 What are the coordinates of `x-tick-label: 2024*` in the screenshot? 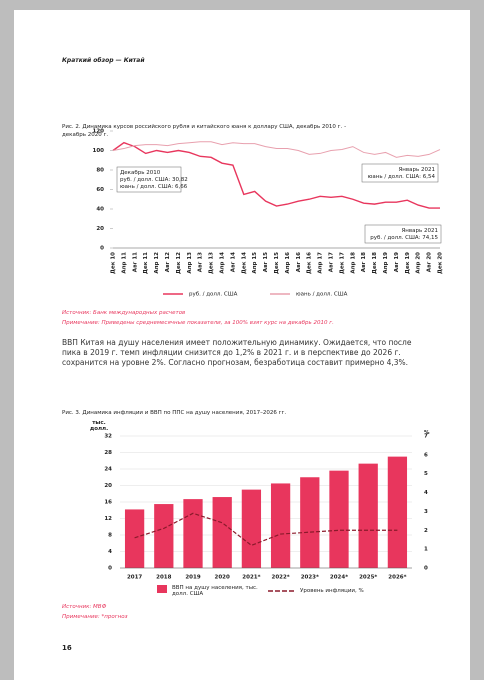 It's located at (339, 578).